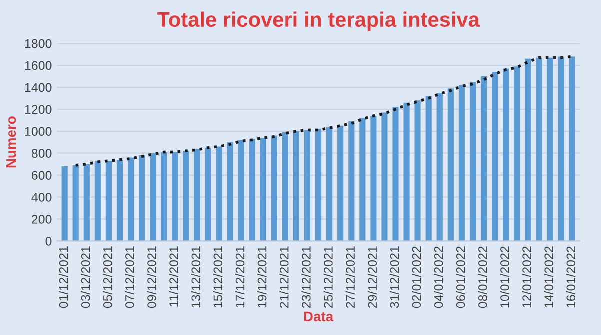 The width and height of the screenshot is (601, 335). Describe the element at coordinates (318, 22) in the screenshot. I see `chart-title: Totale ricoveri in terapia intesiva` at that location.